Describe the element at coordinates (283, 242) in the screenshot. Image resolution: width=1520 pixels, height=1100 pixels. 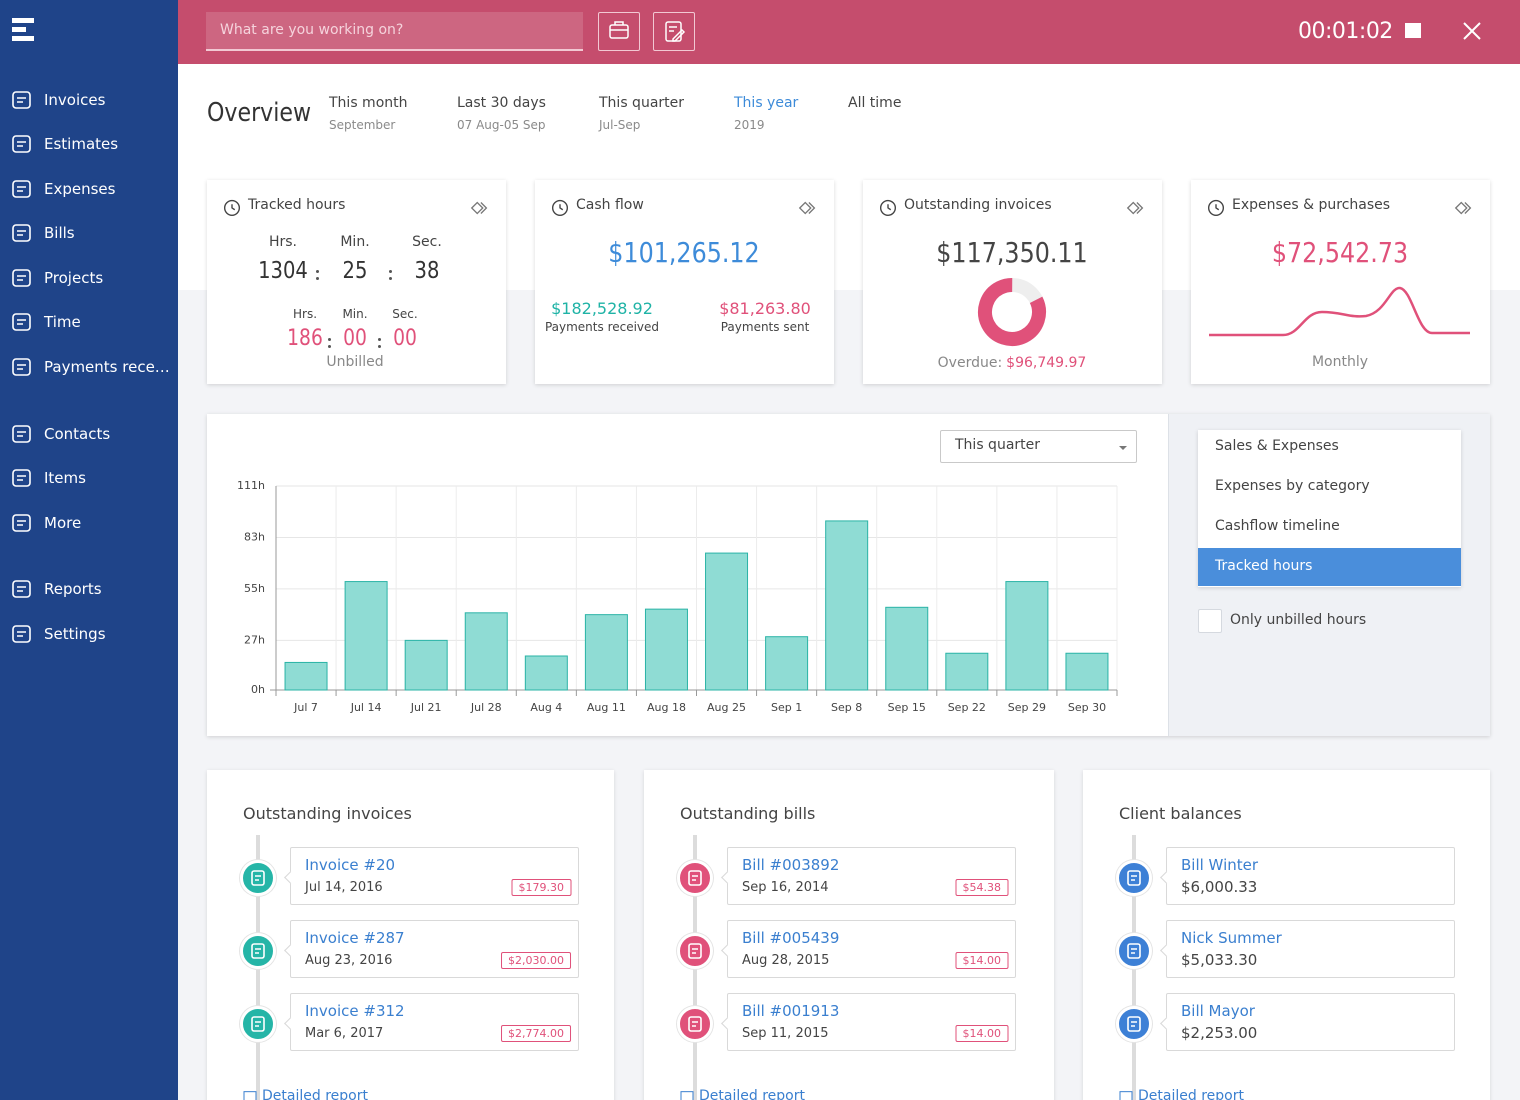
I see `time-unit: Hrs.` at that location.